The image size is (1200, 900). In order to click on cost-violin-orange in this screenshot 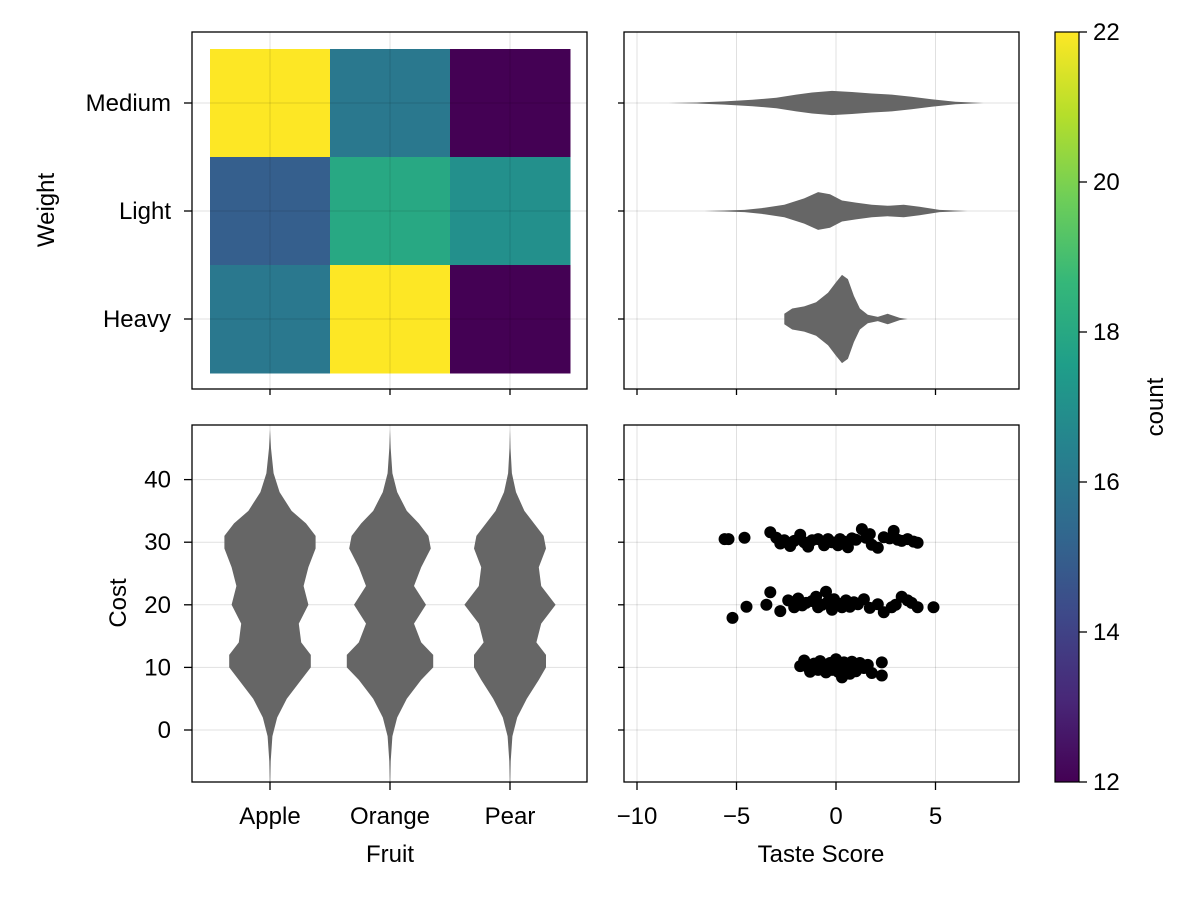, I will do `click(390, 605)`.